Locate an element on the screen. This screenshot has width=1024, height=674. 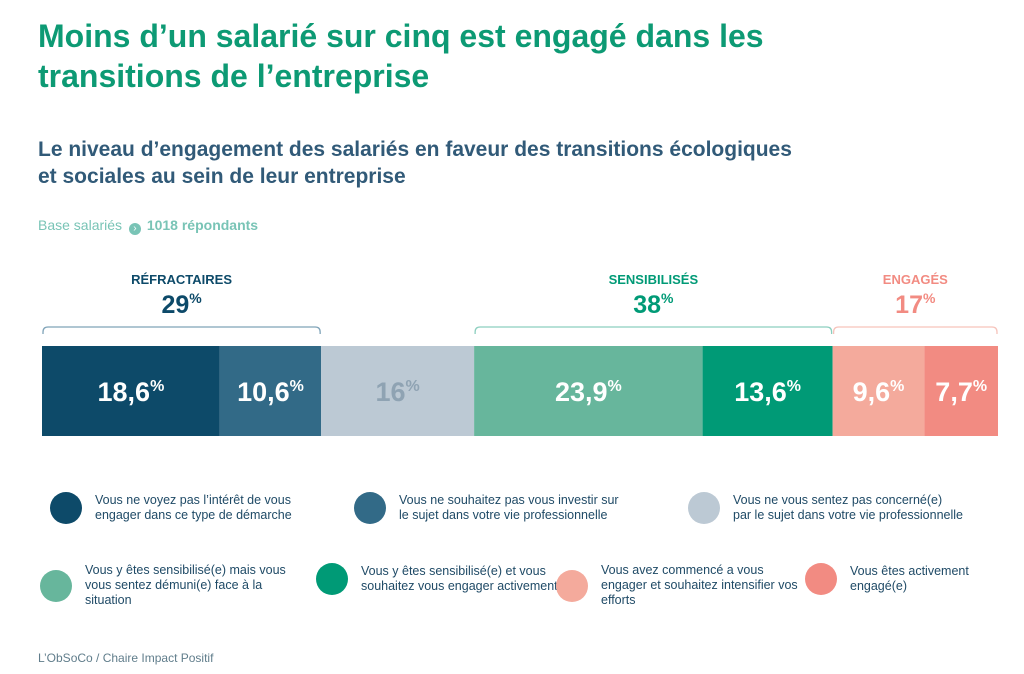
chevron-right-icon: › is located at coordinates (134, 229).